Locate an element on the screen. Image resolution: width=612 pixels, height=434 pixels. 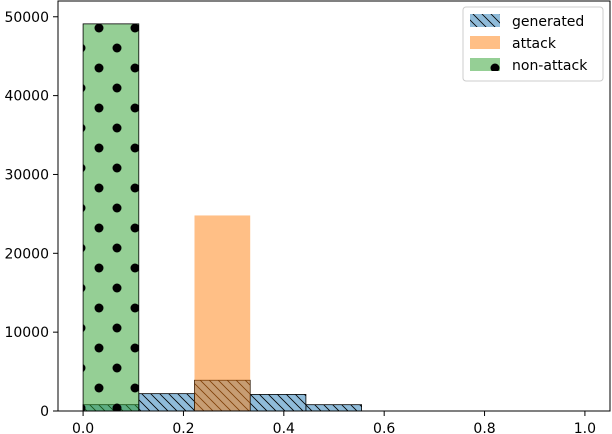
y-tick-label: 50000 is located at coordinates (26, 18).